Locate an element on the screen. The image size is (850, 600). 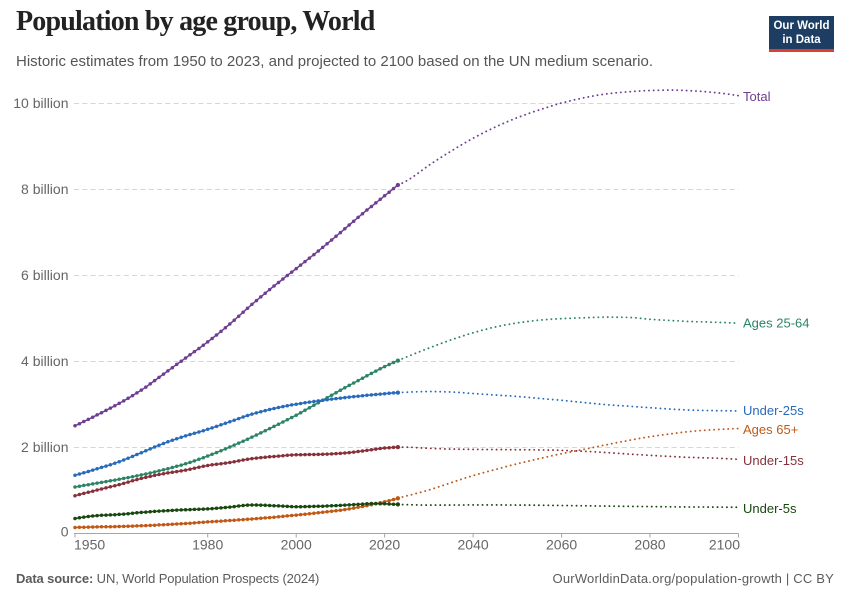
svg-text: Under-5s is located at coordinates (770, 508).